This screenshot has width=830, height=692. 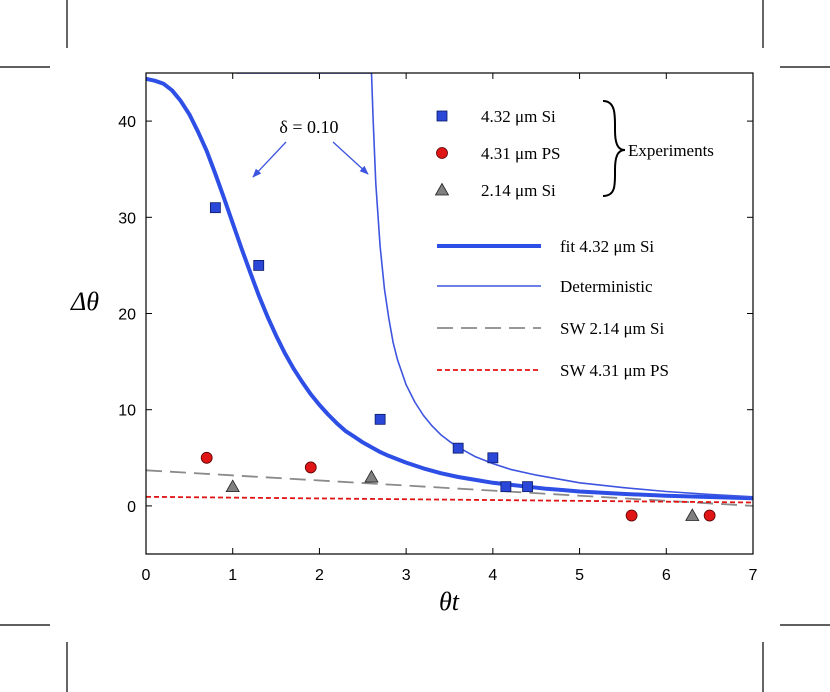 I want to click on x-tick-label: 7, so click(x=753, y=575).